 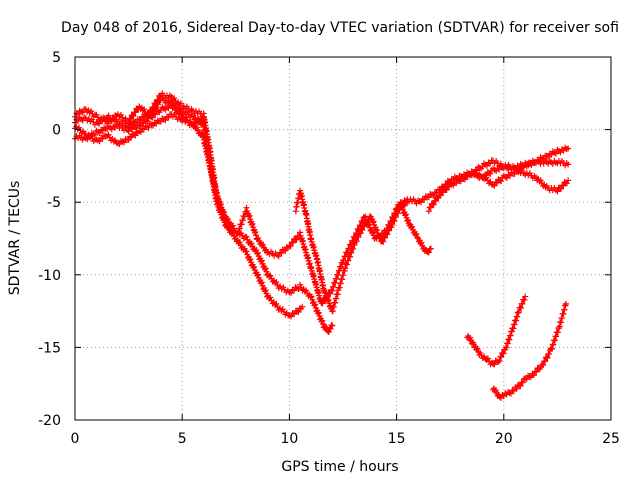 What do you see at coordinates (289, 439) in the screenshot?
I see `x-tick-label: 10` at bounding box center [289, 439].